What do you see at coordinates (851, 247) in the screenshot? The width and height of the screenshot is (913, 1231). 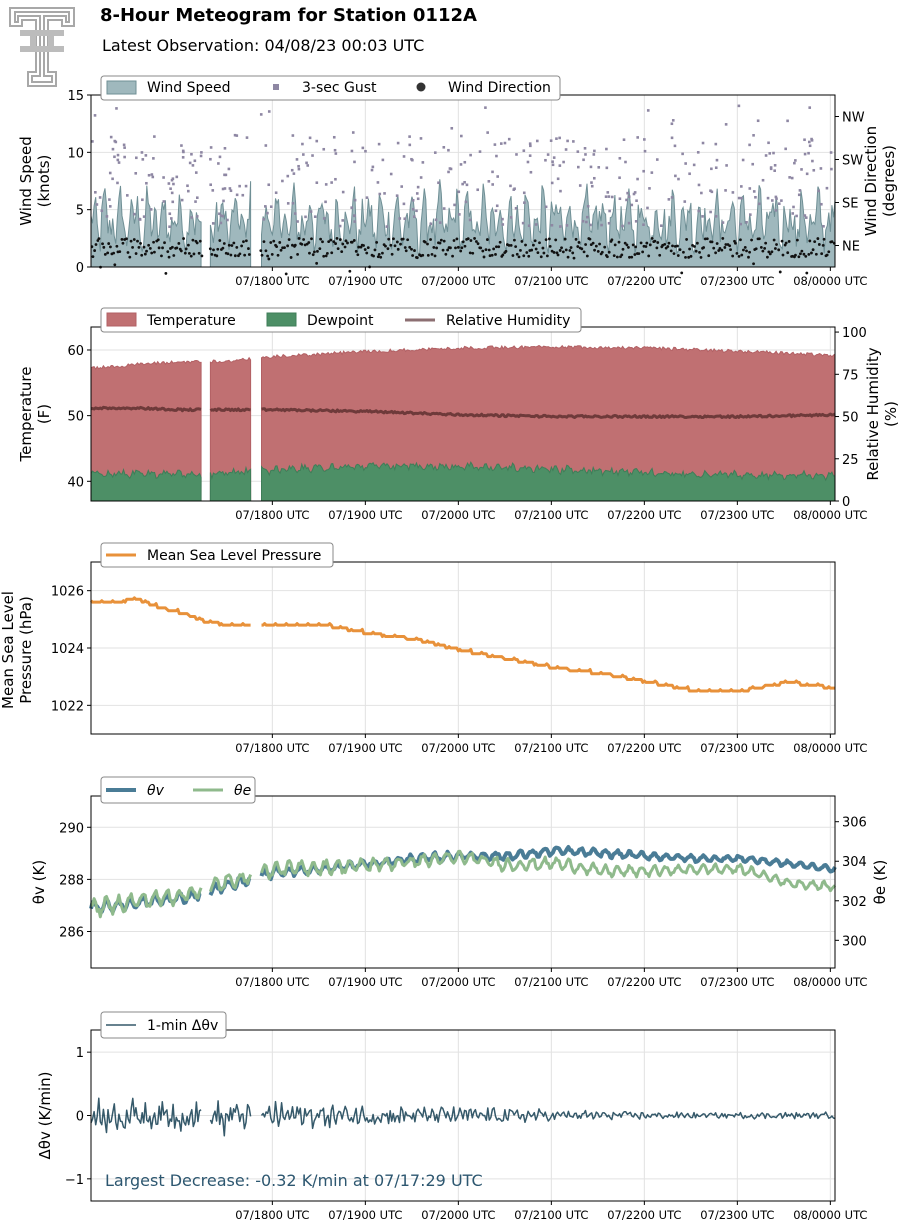 I see `y2-tick-label: NE` at bounding box center [851, 247].